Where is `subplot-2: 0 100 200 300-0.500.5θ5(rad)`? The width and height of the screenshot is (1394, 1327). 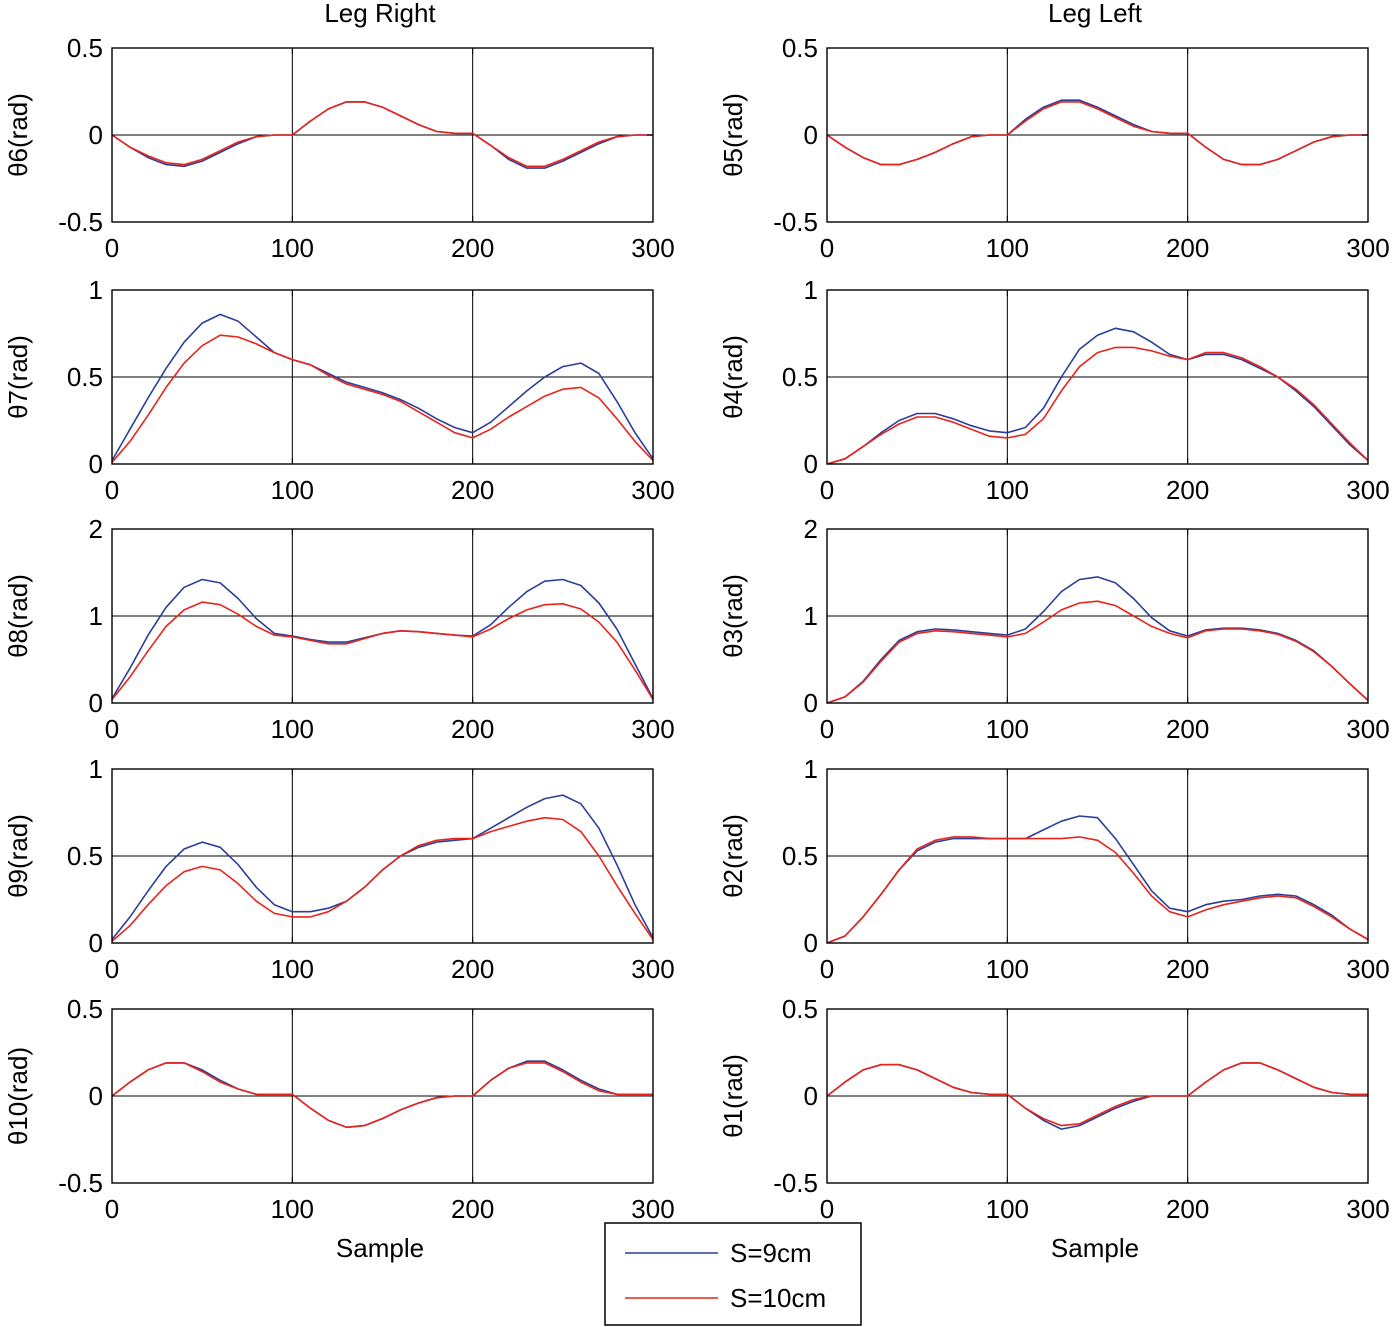
subplot-2: 0 100 200 300-0.500.5θ5(rad) is located at coordinates (1054, 148).